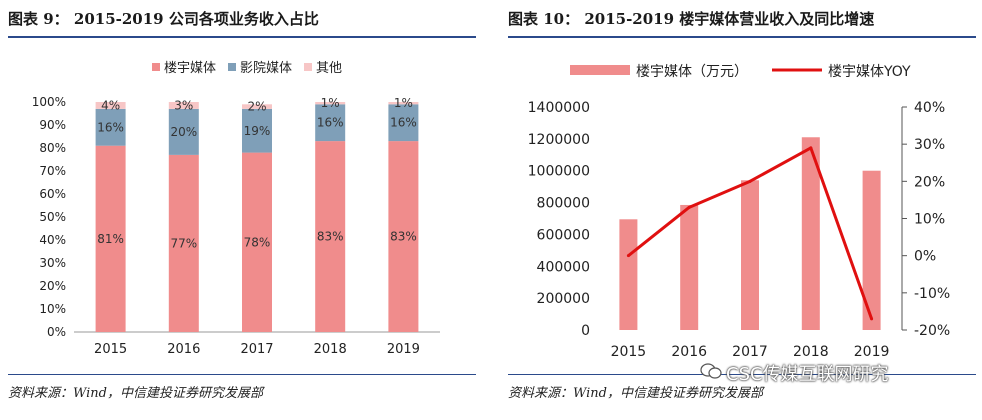  What do you see at coordinates (689, 207) in the screenshot?
I see `yoy-point-2016` at bounding box center [689, 207].